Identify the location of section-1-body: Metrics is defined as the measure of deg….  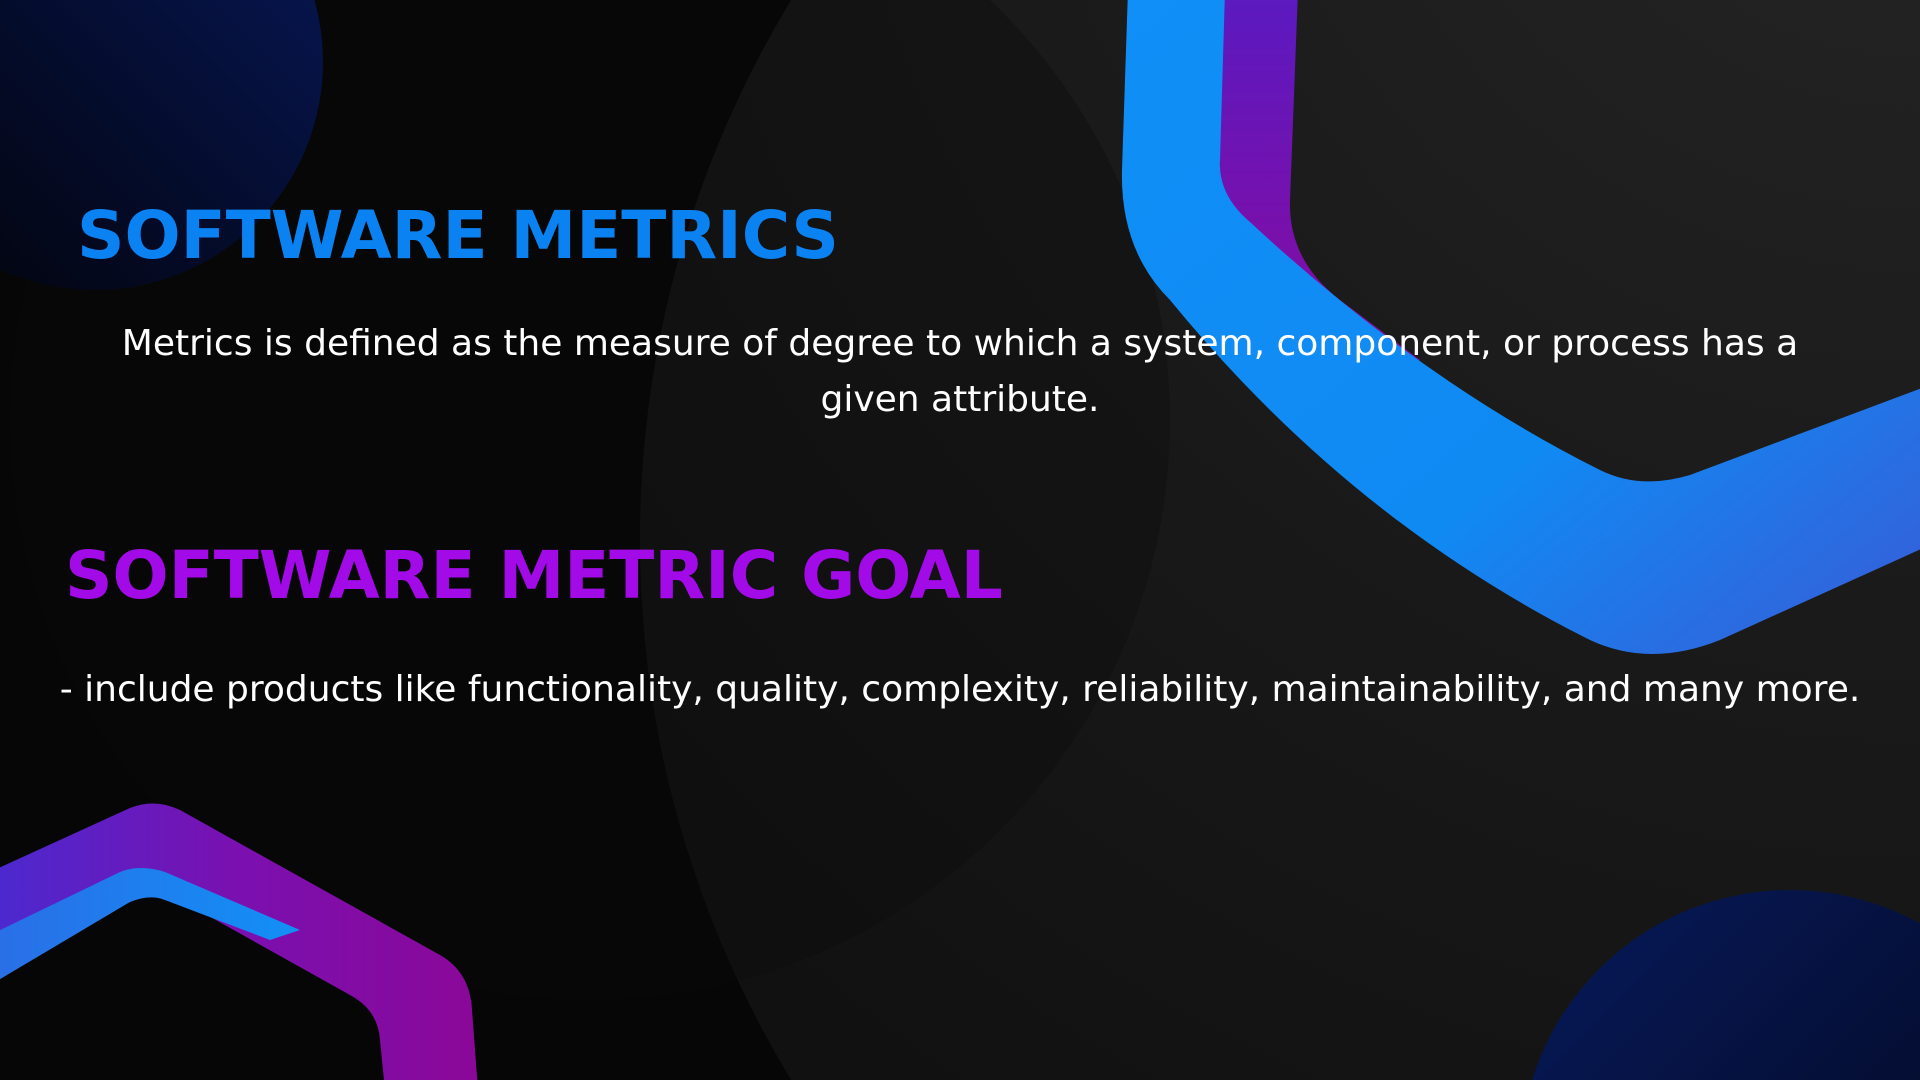
(960, 371).